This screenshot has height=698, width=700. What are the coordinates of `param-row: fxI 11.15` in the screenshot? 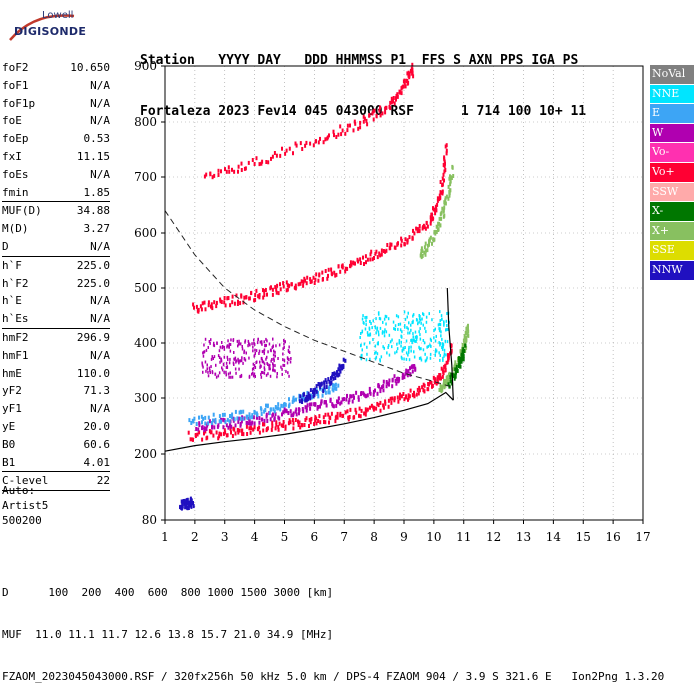 It's located at (56, 157).